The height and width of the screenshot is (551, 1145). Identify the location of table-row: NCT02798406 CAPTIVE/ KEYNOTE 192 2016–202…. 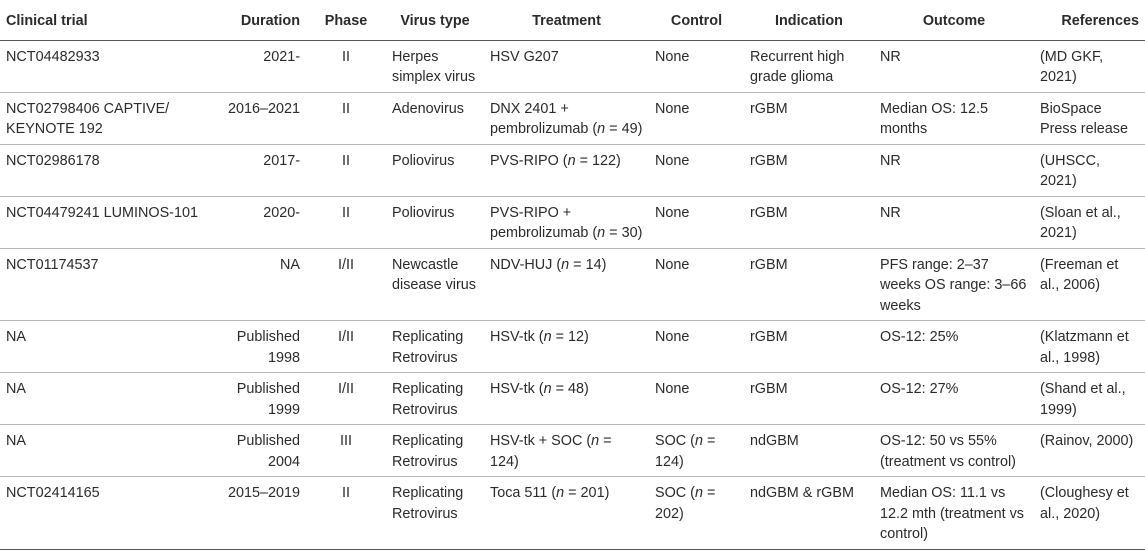
(572, 118).